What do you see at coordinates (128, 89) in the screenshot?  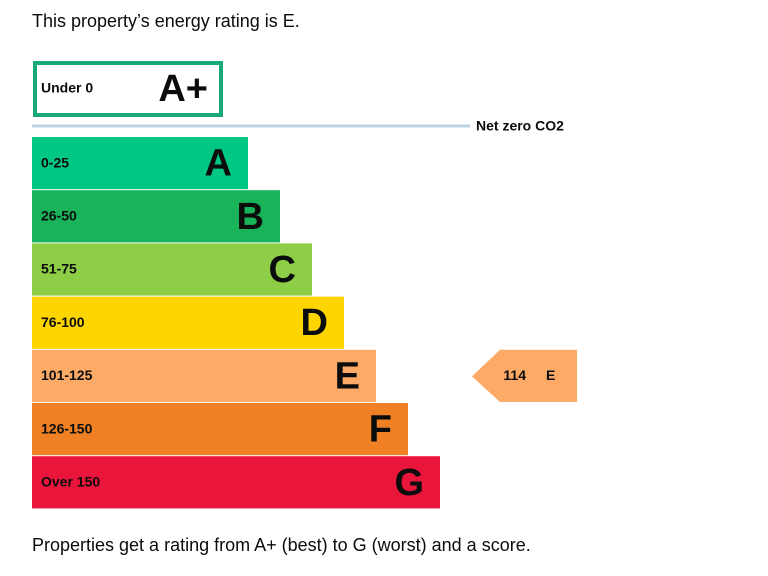 I see `top-band-box` at bounding box center [128, 89].